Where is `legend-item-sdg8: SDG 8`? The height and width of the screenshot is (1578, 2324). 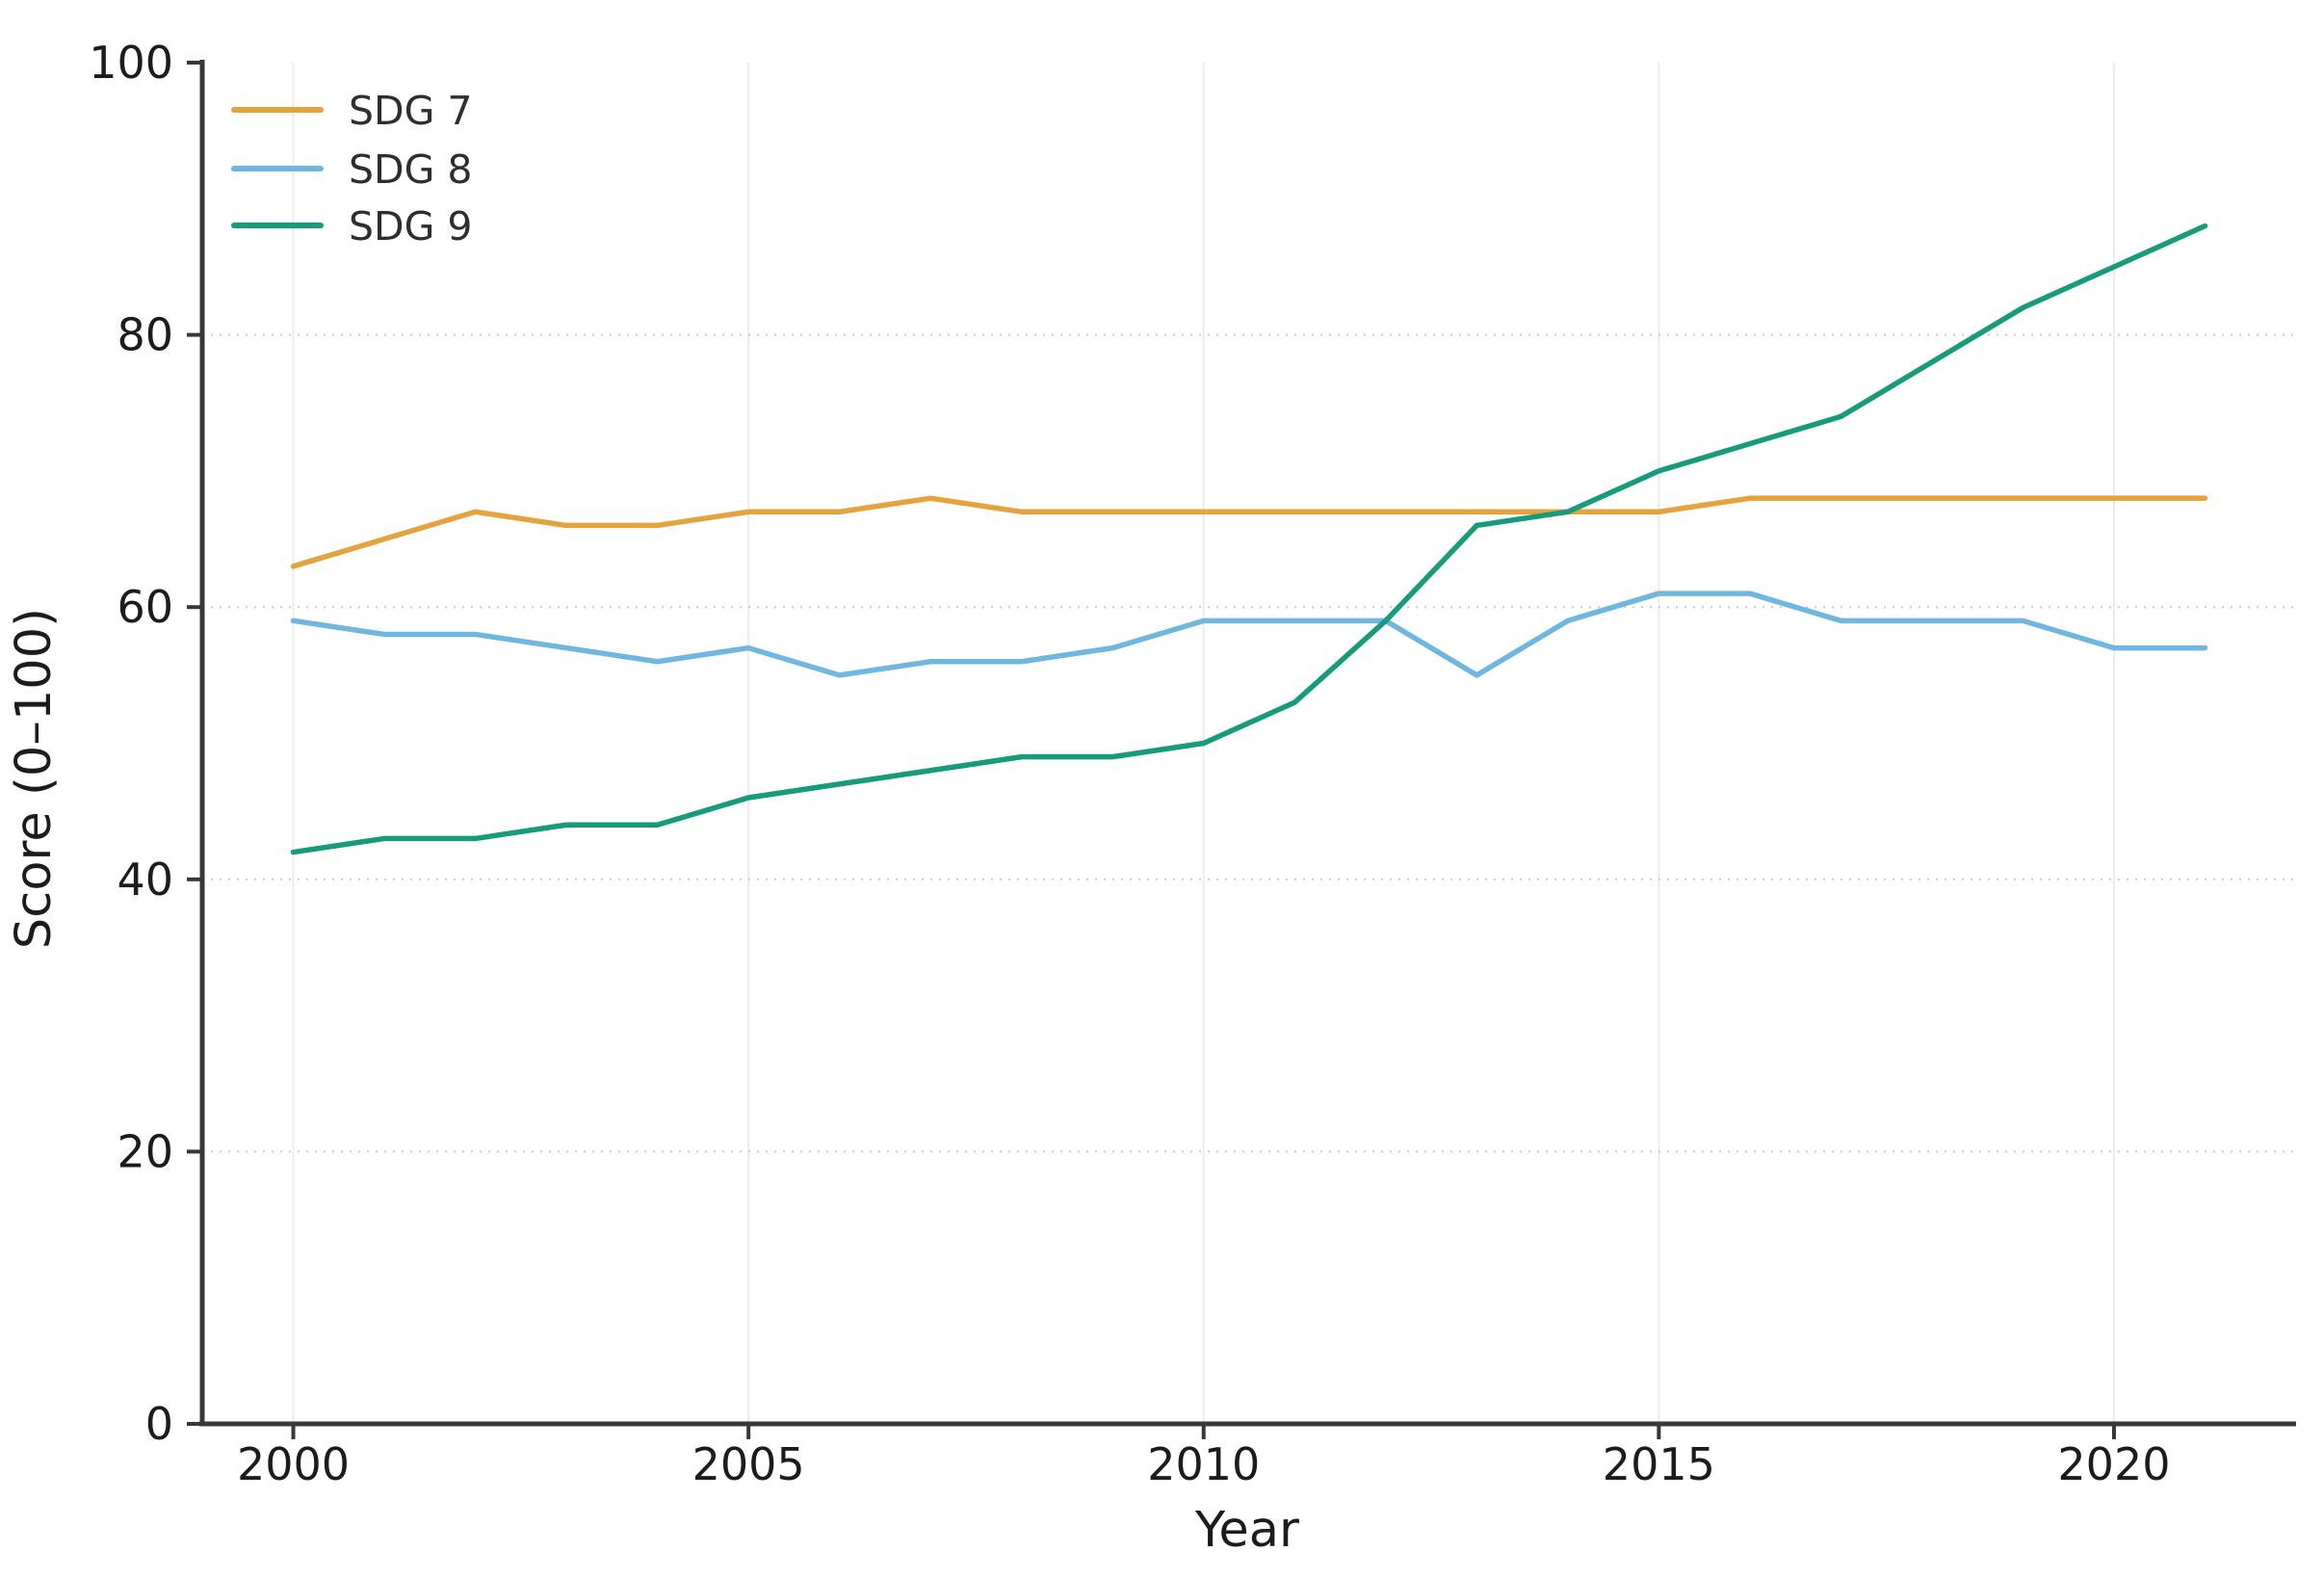
legend-item-sdg8: SDG 8 is located at coordinates (352, 170).